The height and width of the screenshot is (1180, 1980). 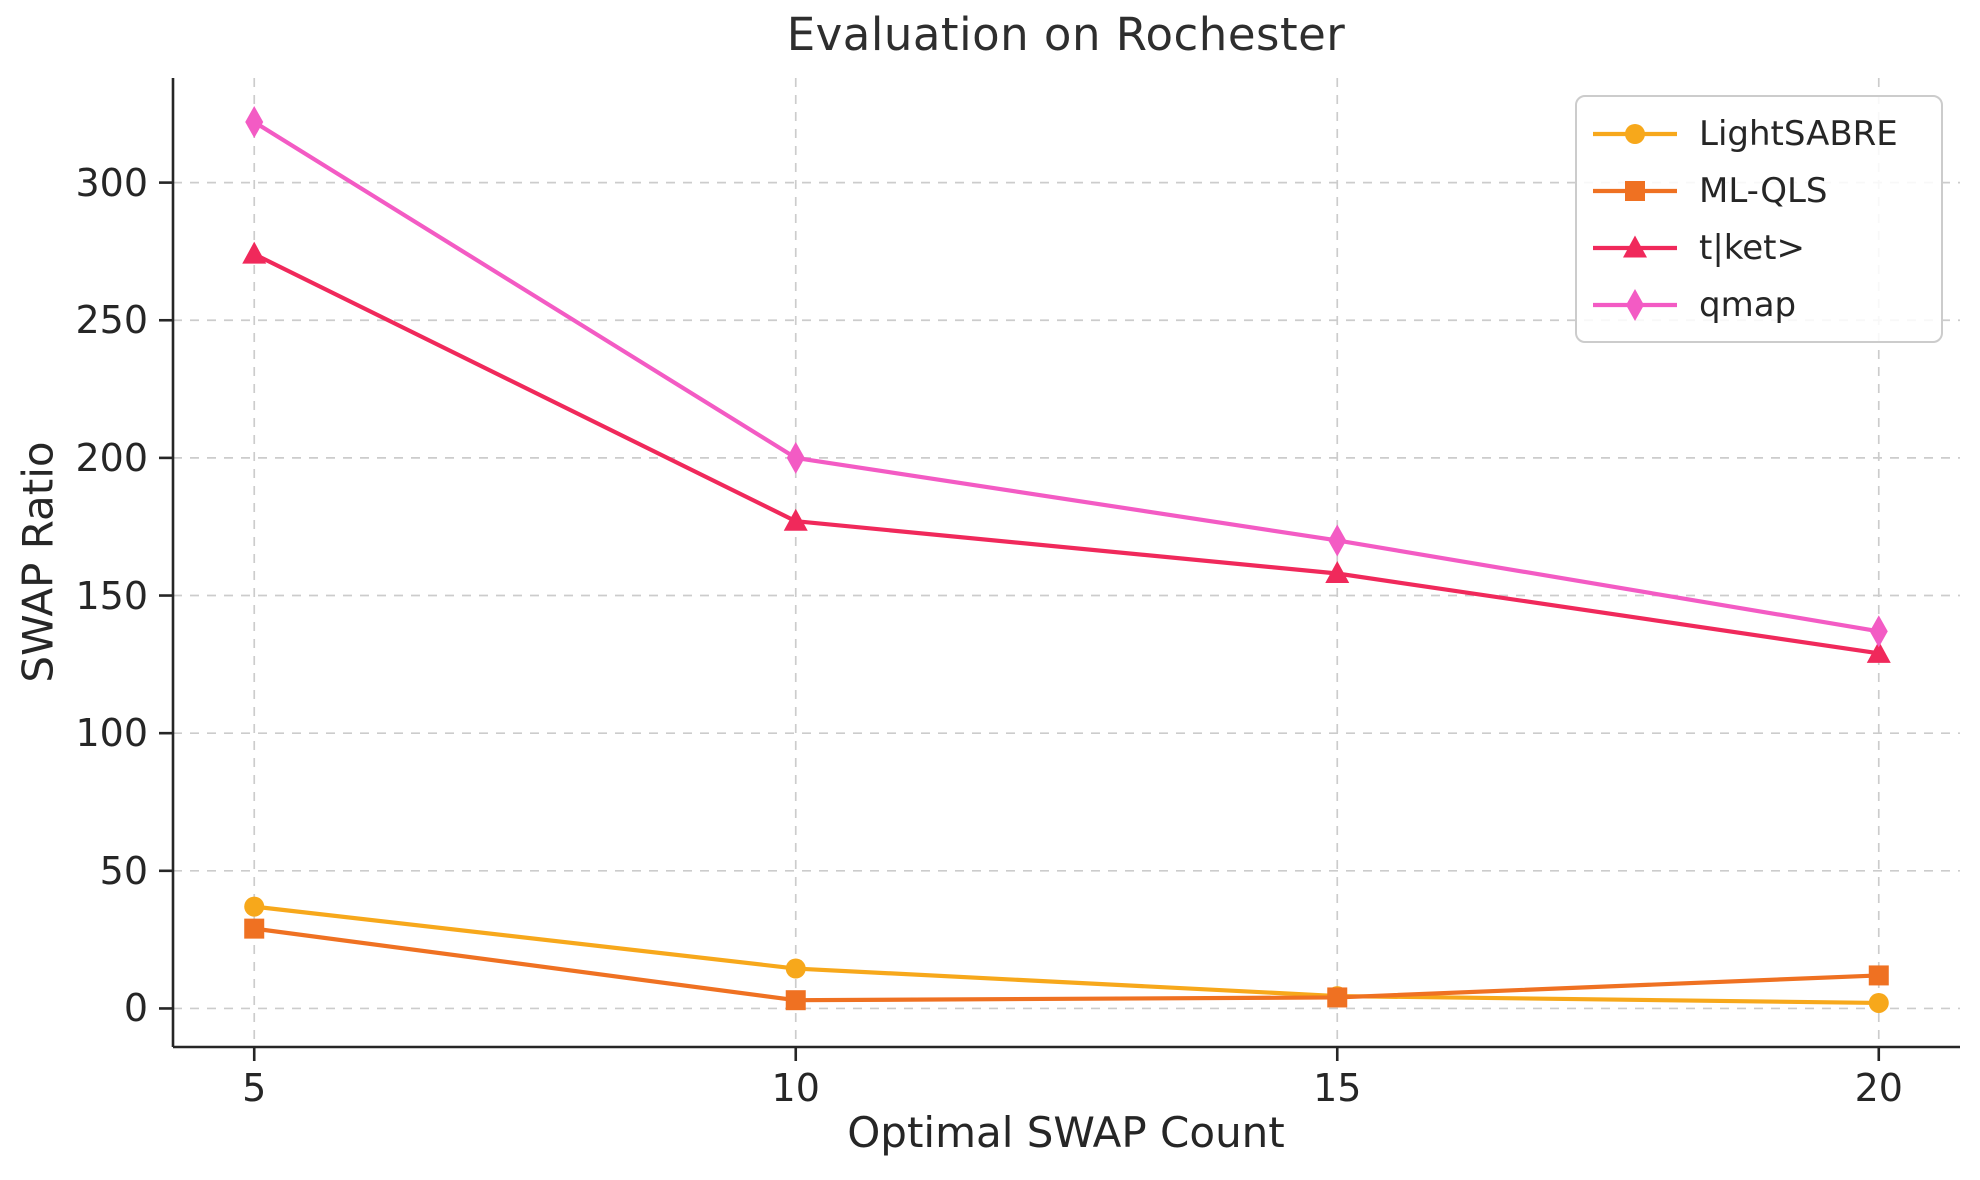 What do you see at coordinates (795, 1088) in the screenshot?
I see `x-tick-label-10: 10` at bounding box center [795, 1088].